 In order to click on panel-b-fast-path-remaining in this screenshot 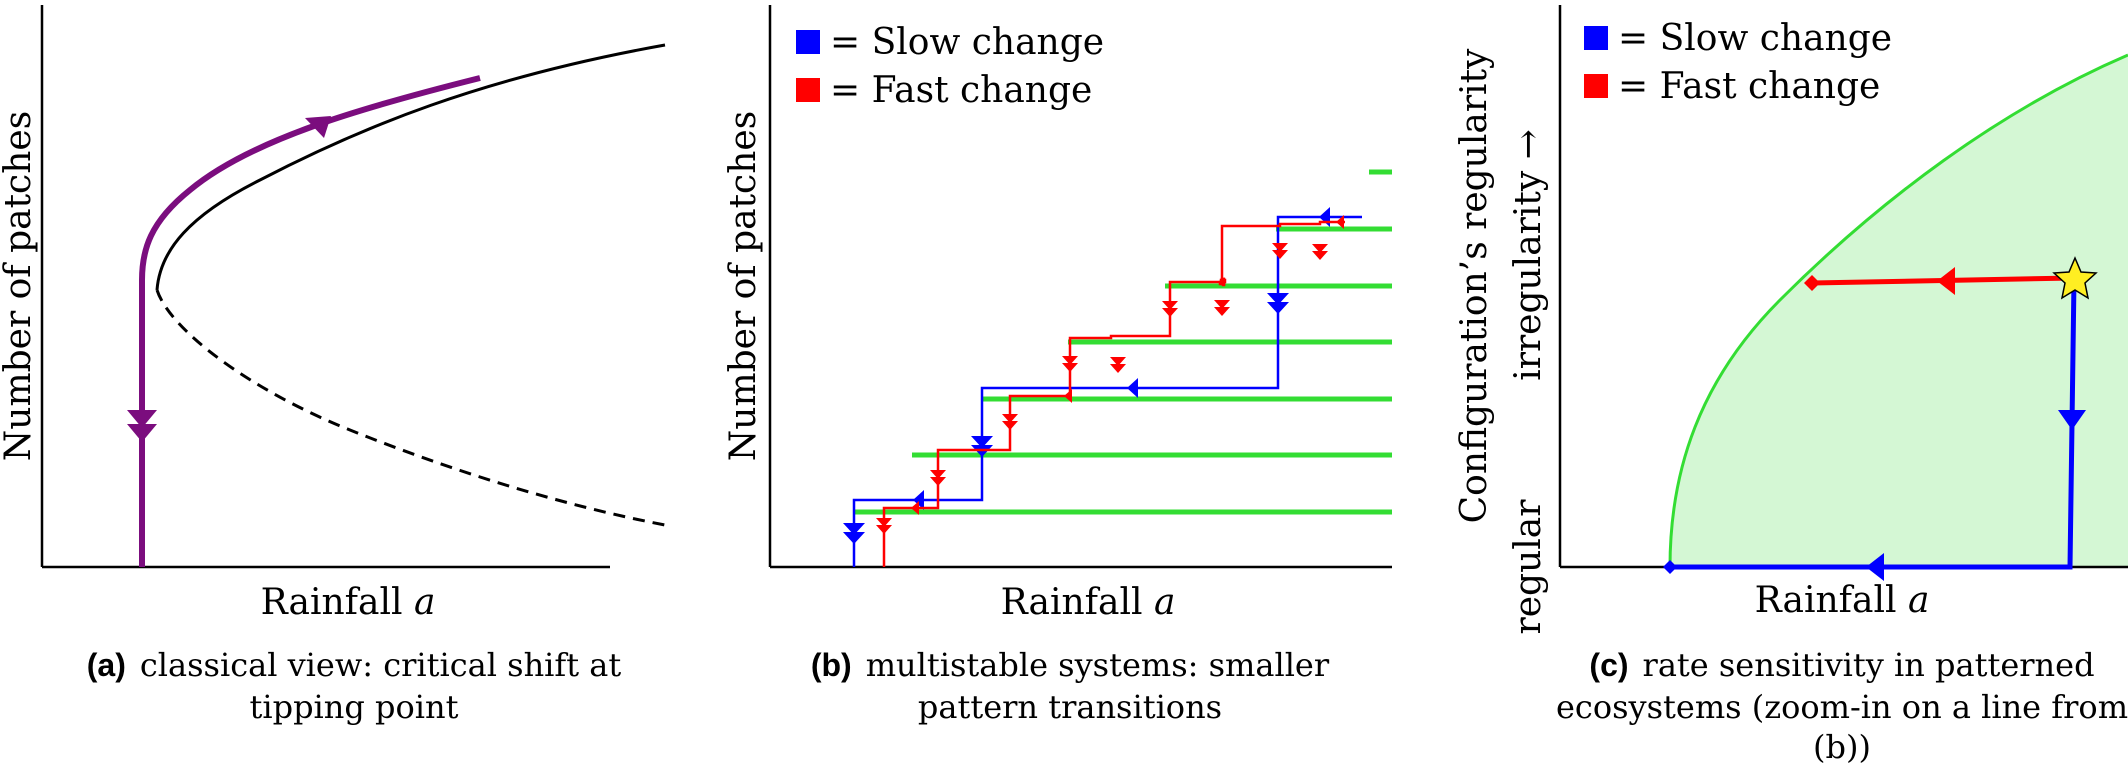, I will do `click(1282, 250)`.